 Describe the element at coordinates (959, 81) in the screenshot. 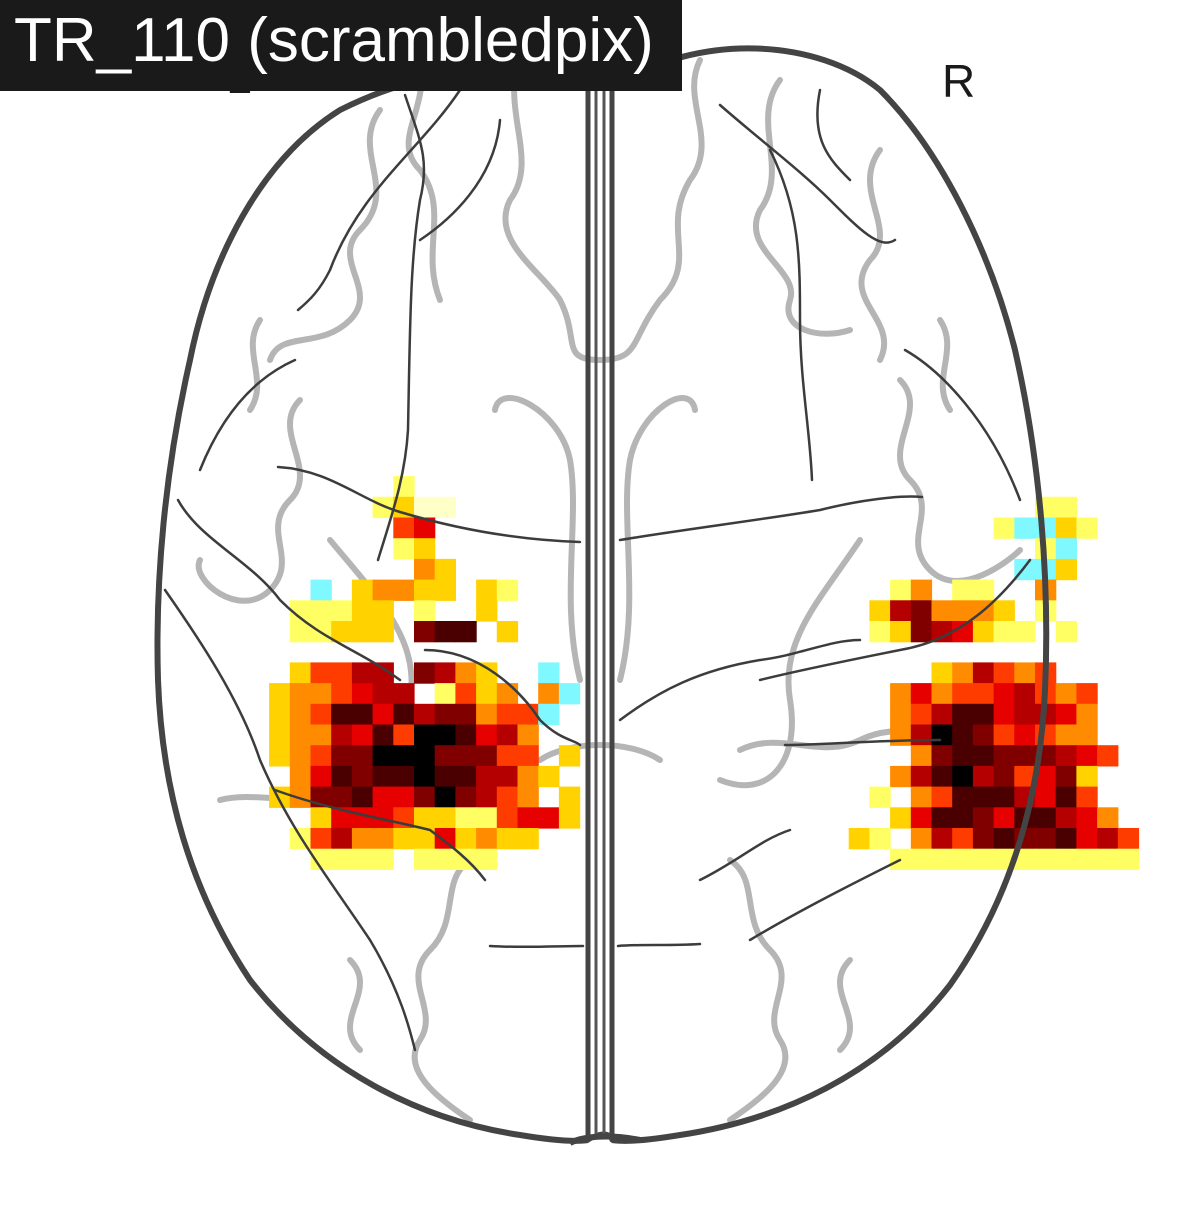

I see `right-hemisphere-label: R` at that location.